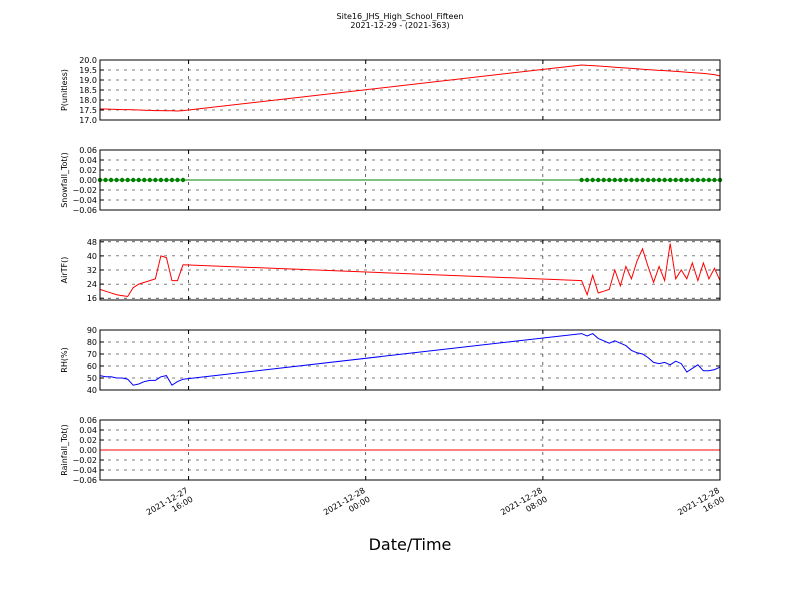  I want to click on chart-title: Site16_JHS_High_School_Fifteen, so click(400, 16).